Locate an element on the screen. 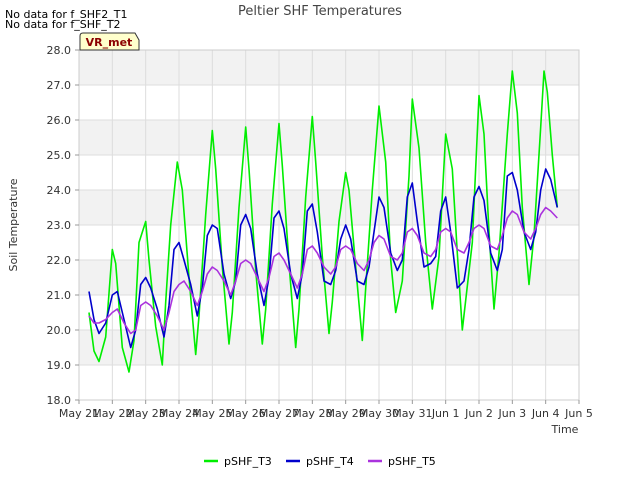 The width and height of the screenshot is (640, 480). chart-title: Peltier SHF Temperatures is located at coordinates (320, 11).